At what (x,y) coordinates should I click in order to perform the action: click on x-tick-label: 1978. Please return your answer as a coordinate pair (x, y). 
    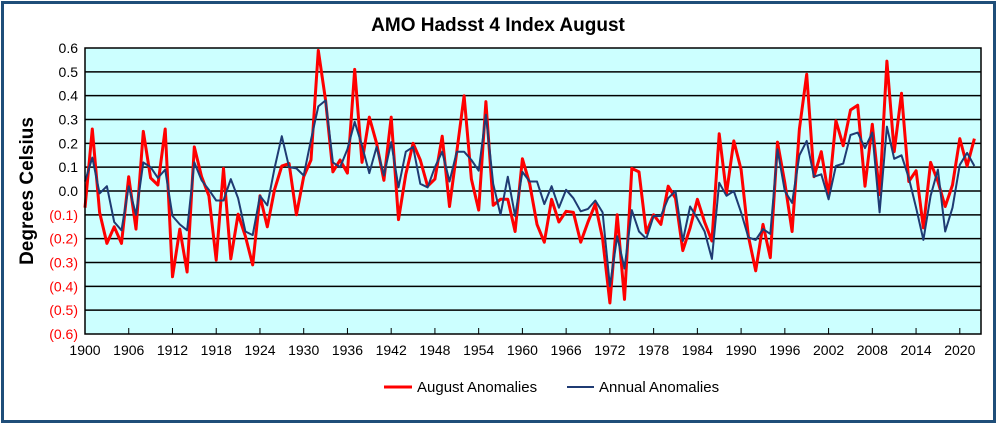
    Looking at the image, I should click on (653, 350).